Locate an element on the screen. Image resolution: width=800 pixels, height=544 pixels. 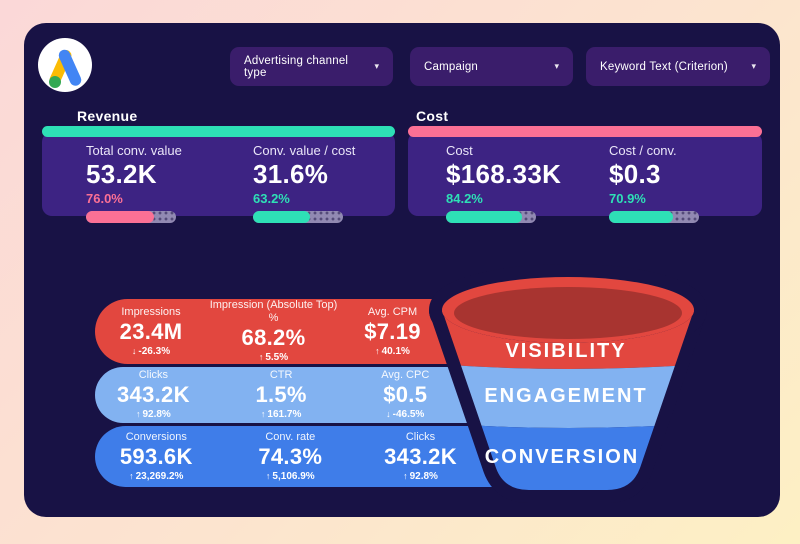
metric-percent: 70.9% is located at coordinates (627, 198).